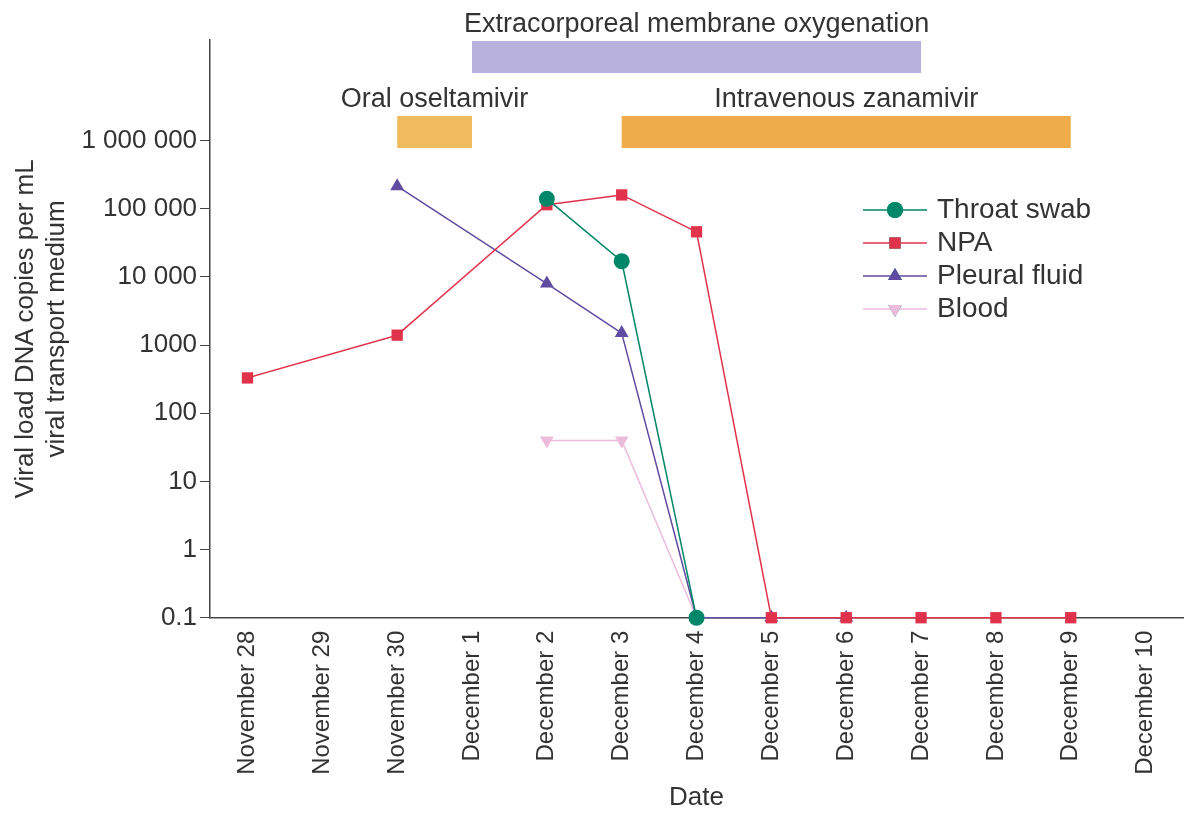 The image size is (1191, 821). I want to click on y-tick-label: 100 000, so click(150, 206).